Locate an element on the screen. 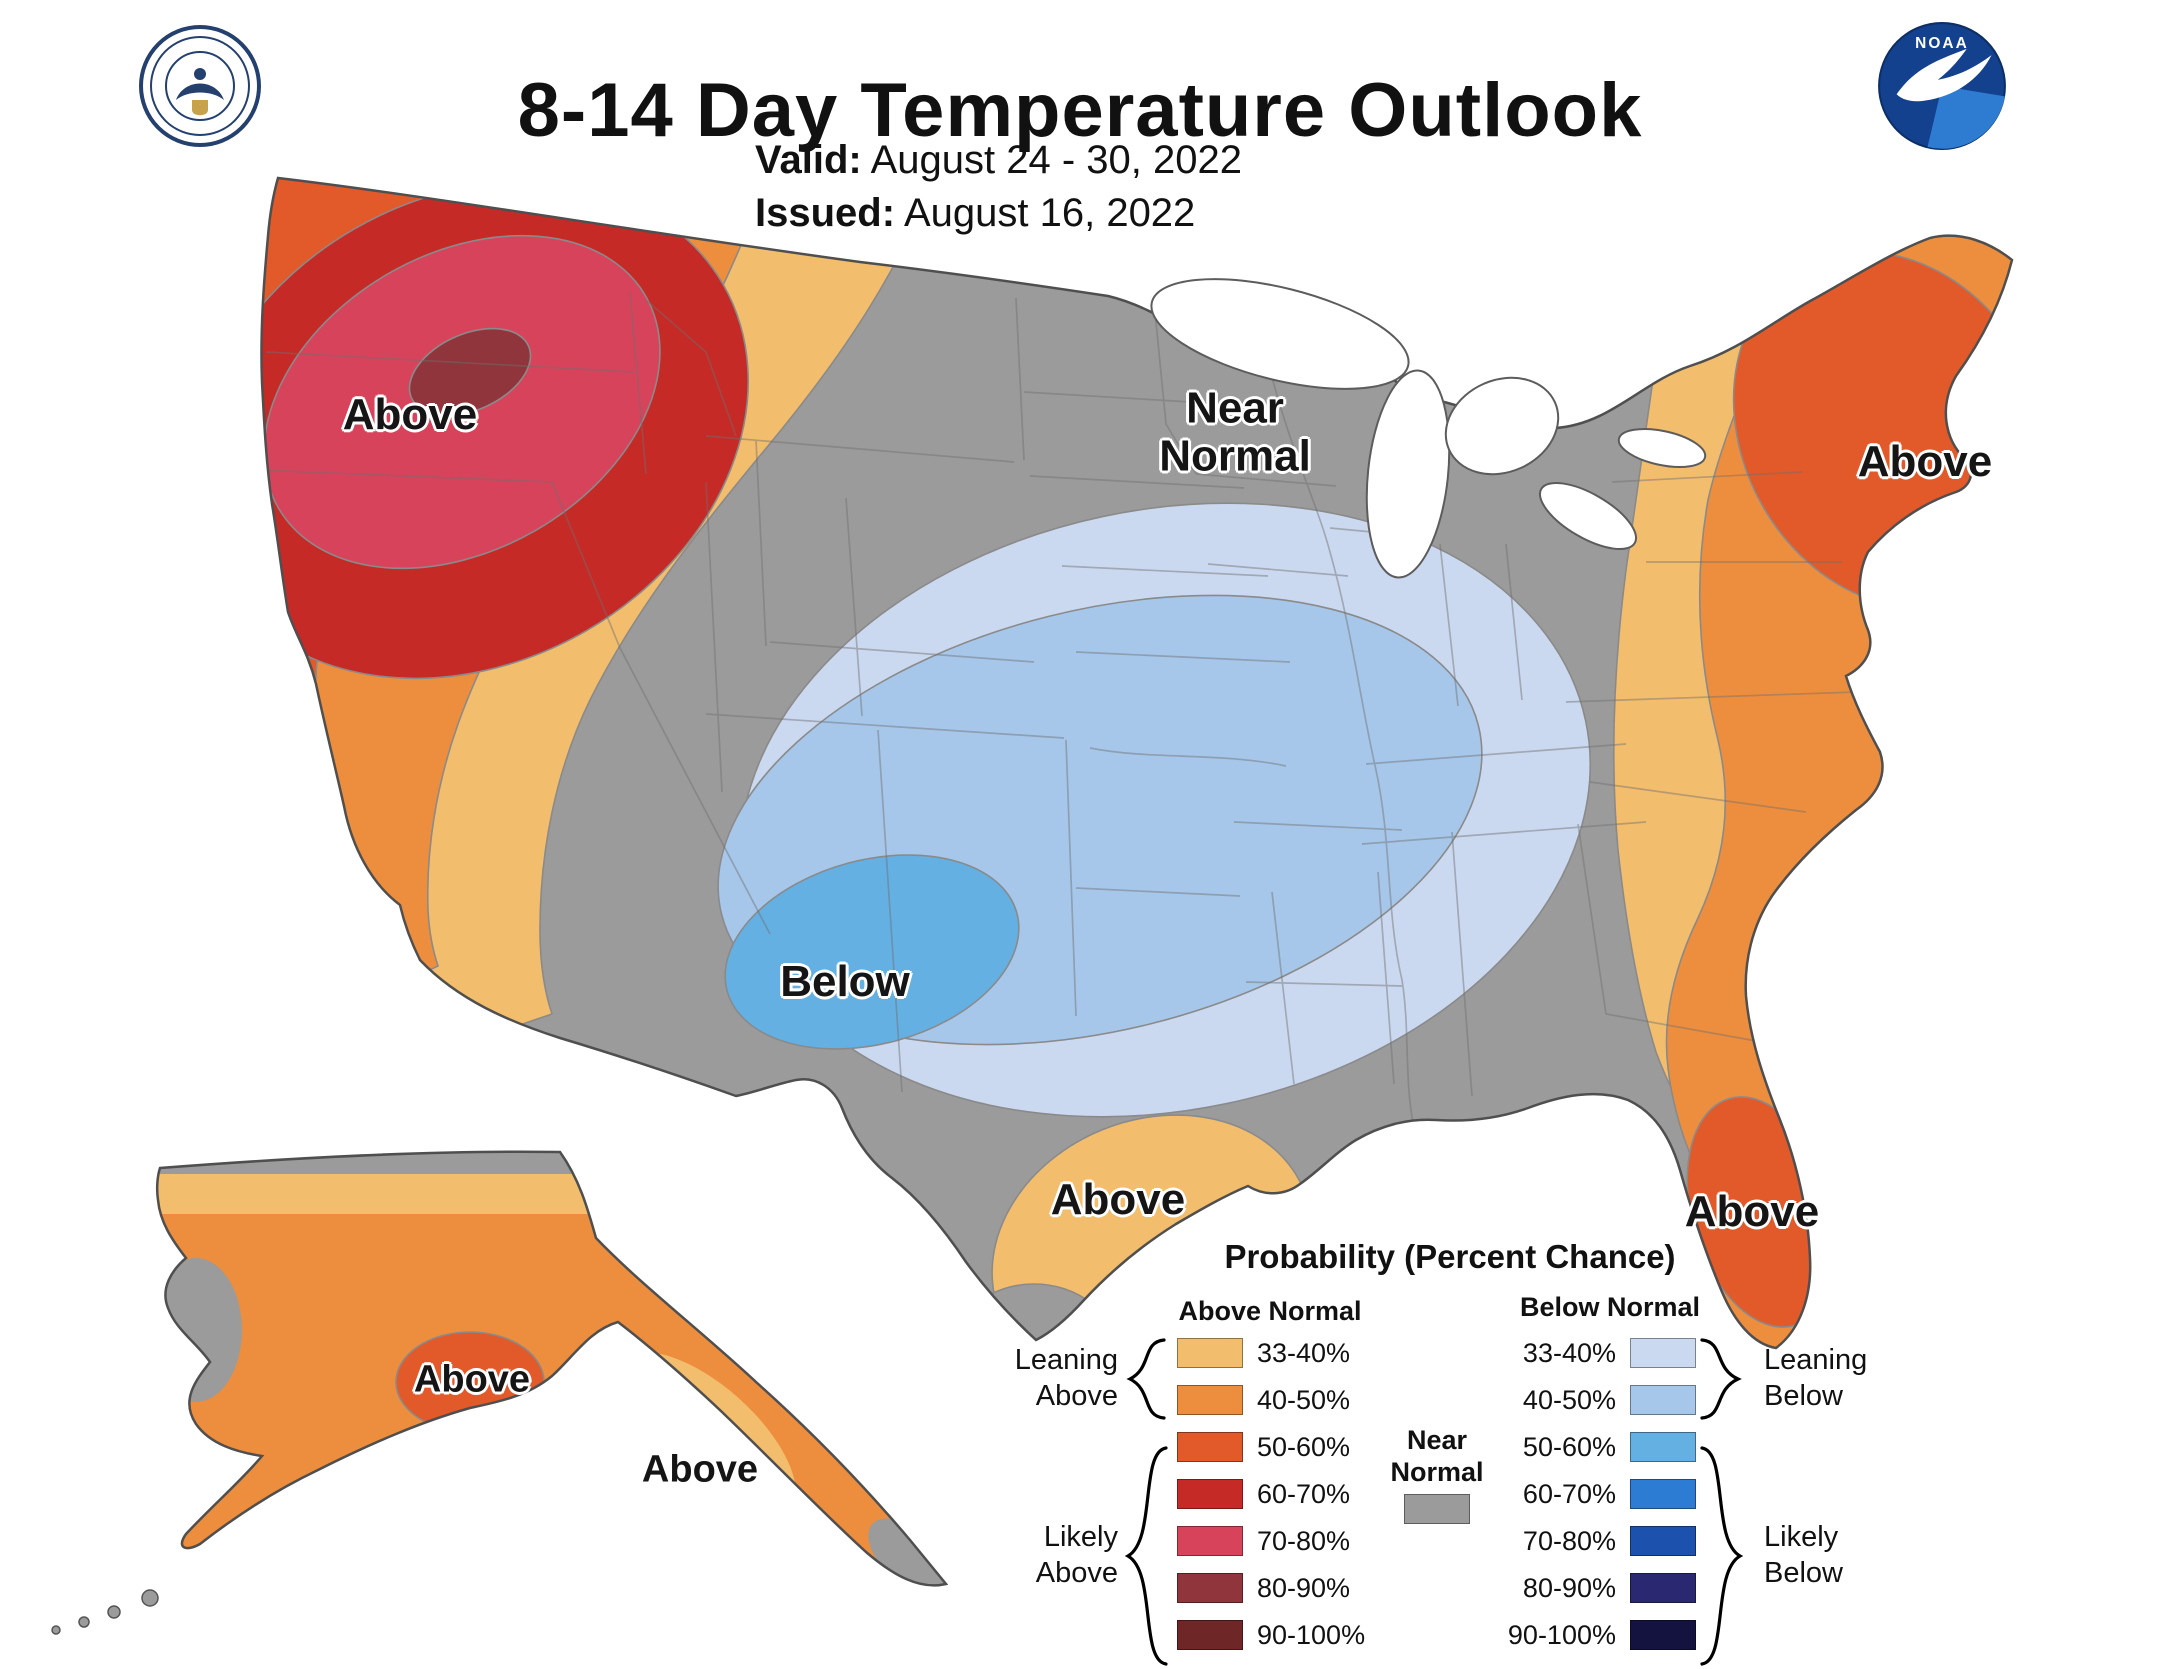  label-gulf-above: Above is located at coordinates (1118, 1200).